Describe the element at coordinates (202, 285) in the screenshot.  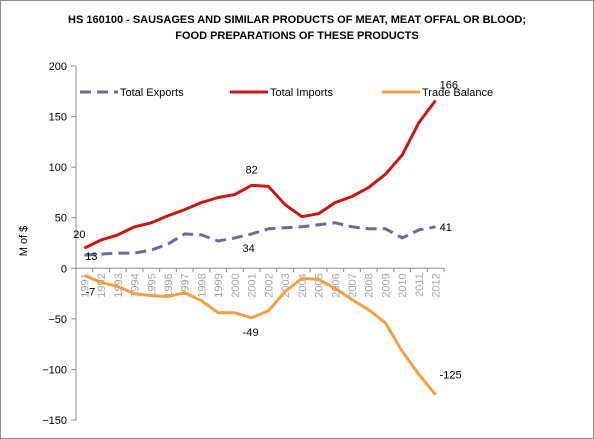
I see `x-tick-label: 1998` at that location.